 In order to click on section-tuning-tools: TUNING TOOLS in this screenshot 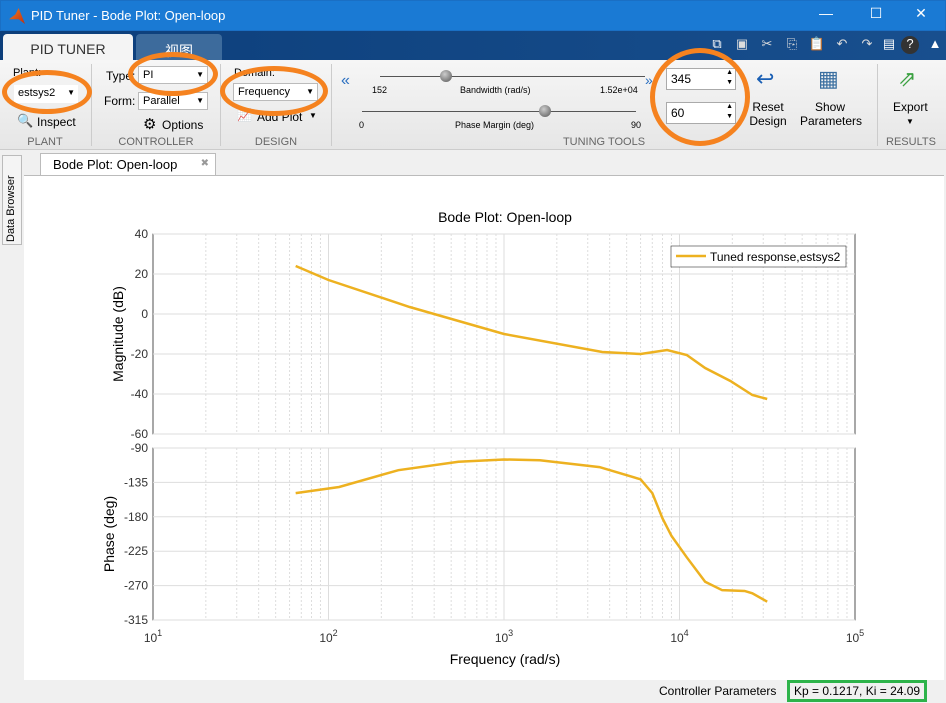, I will do `click(604, 142)`.